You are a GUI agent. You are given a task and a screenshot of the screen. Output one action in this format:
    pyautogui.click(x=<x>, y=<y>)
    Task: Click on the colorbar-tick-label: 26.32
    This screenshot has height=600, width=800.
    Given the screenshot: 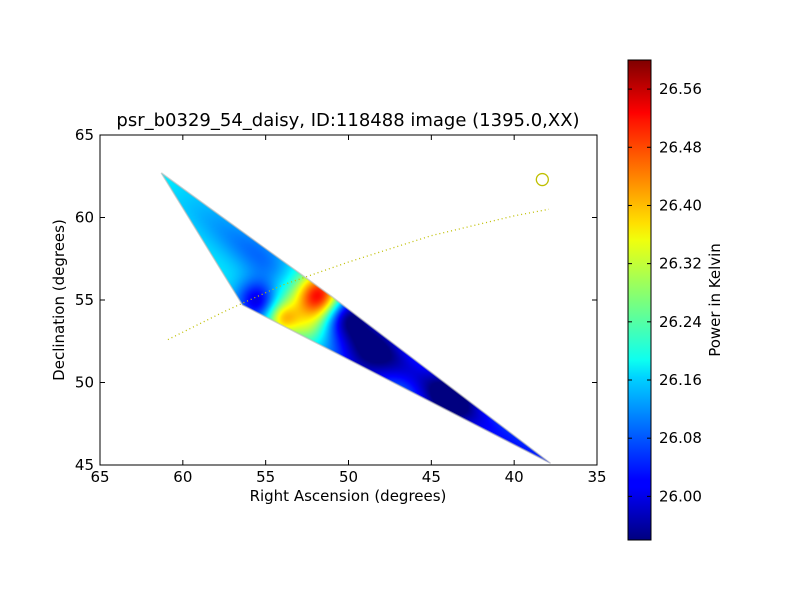 What is the action you would take?
    pyautogui.click(x=680, y=264)
    